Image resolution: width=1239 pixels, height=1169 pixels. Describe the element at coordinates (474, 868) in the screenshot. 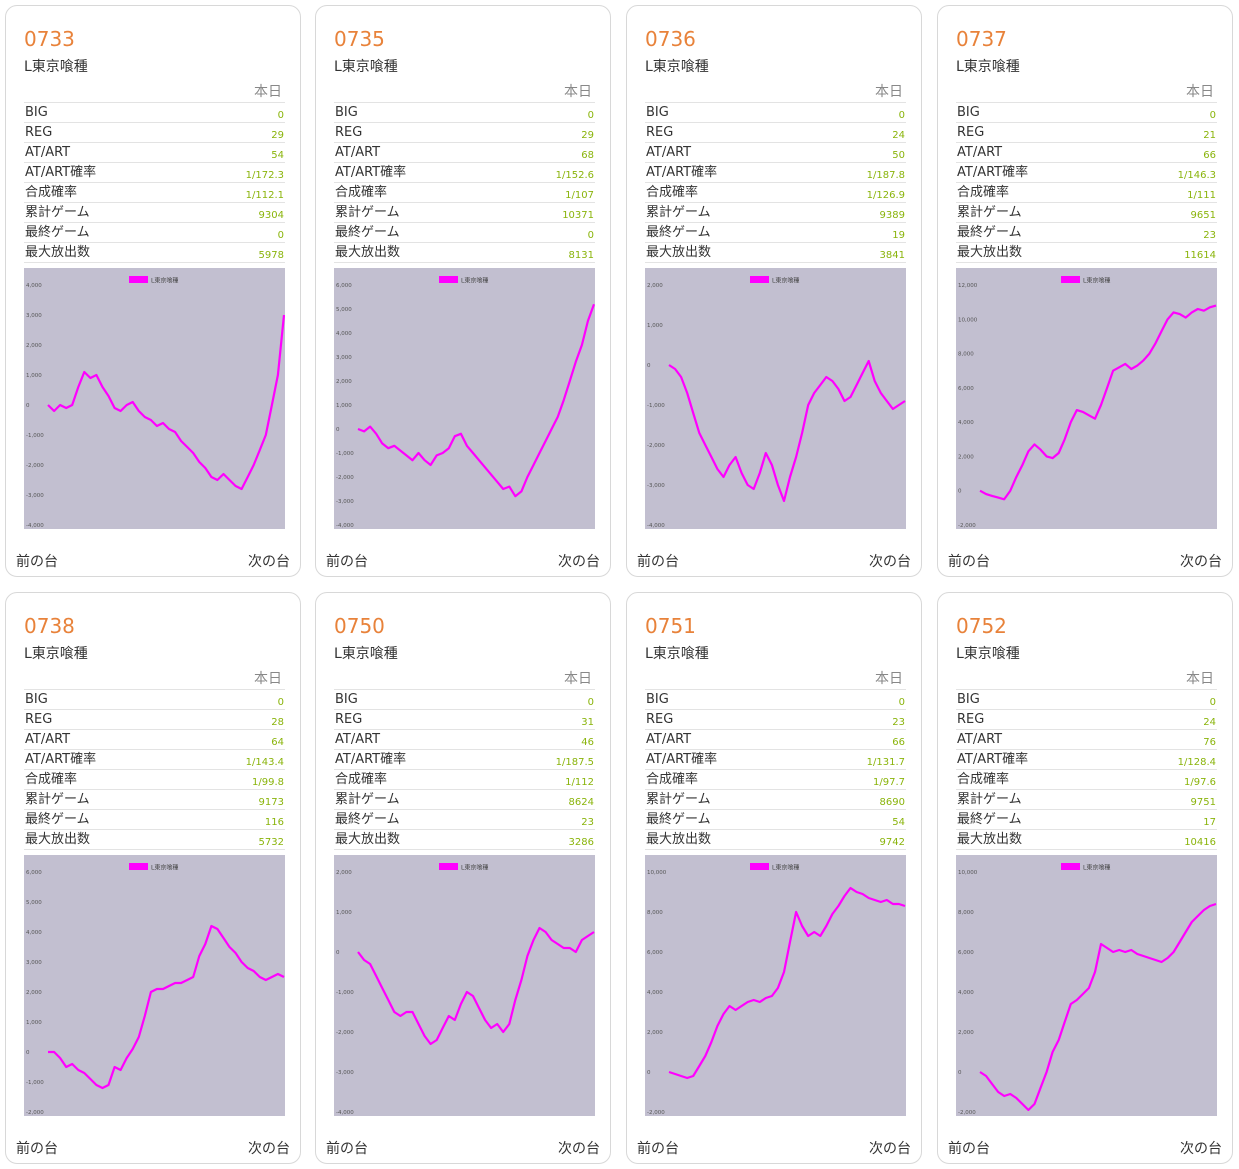

I see `legend-label: L東京喰種` at that location.